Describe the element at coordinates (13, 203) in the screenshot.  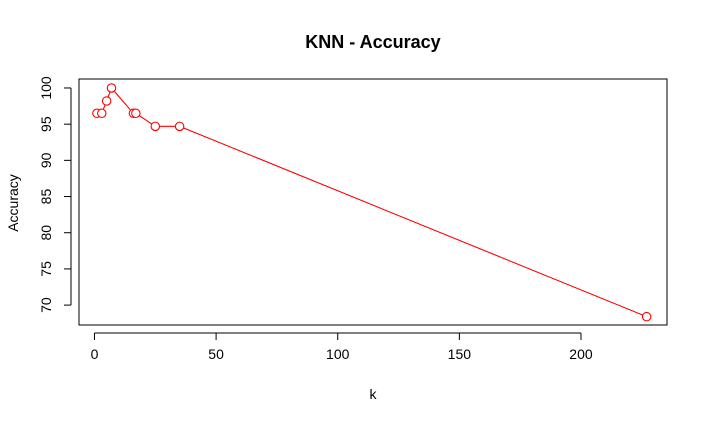
I see `y-axis-title: Accuracy` at that location.